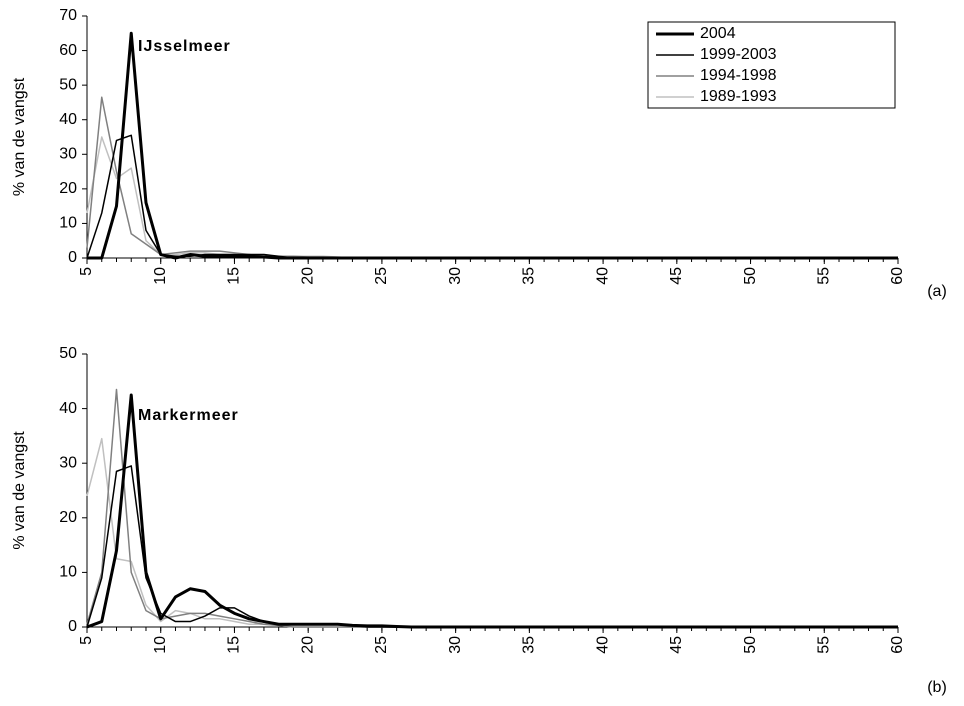 The height and width of the screenshot is (706, 964). What do you see at coordinates (188, 415) in the screenshot?
I see `chart-title: Markermeer` at bounding box center [188, 415].